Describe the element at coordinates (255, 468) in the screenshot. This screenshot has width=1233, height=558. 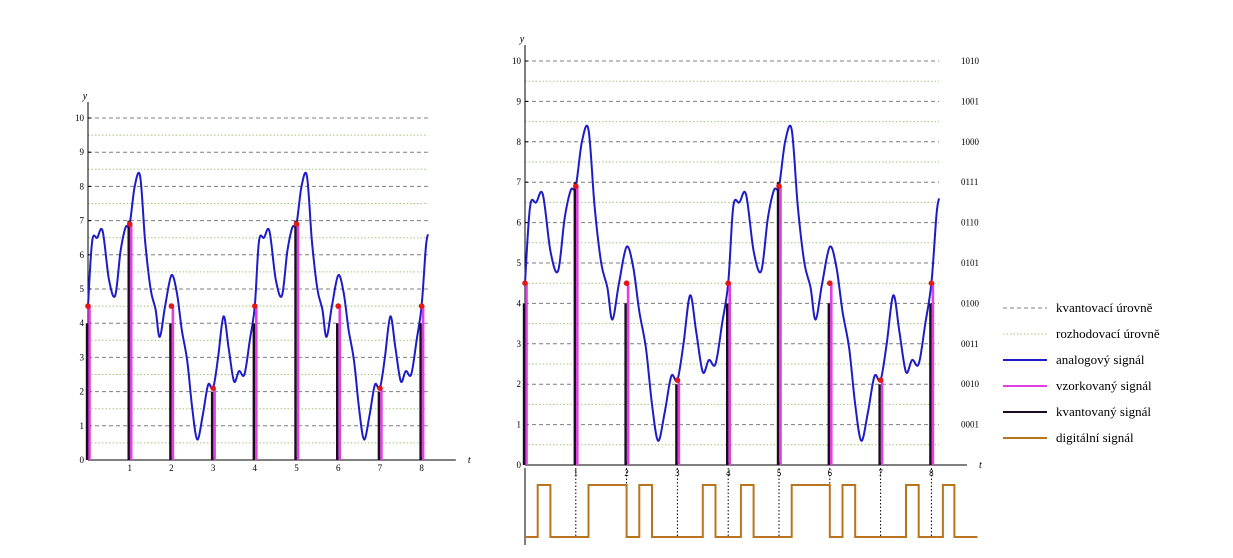
I see `x-tick-label: 4` at that location.